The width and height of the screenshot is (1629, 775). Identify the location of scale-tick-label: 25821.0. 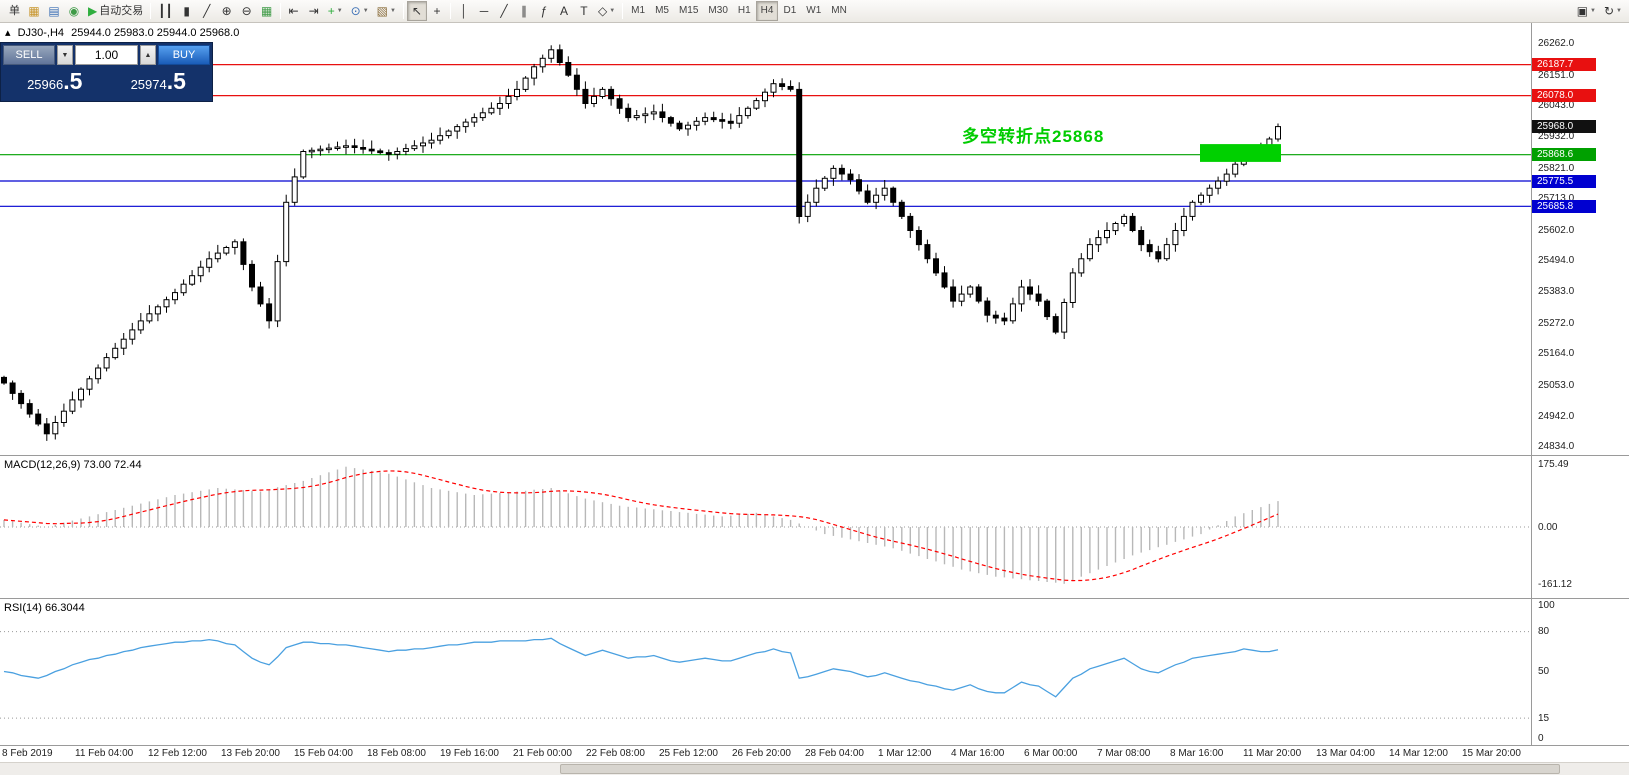
(1556, 168).